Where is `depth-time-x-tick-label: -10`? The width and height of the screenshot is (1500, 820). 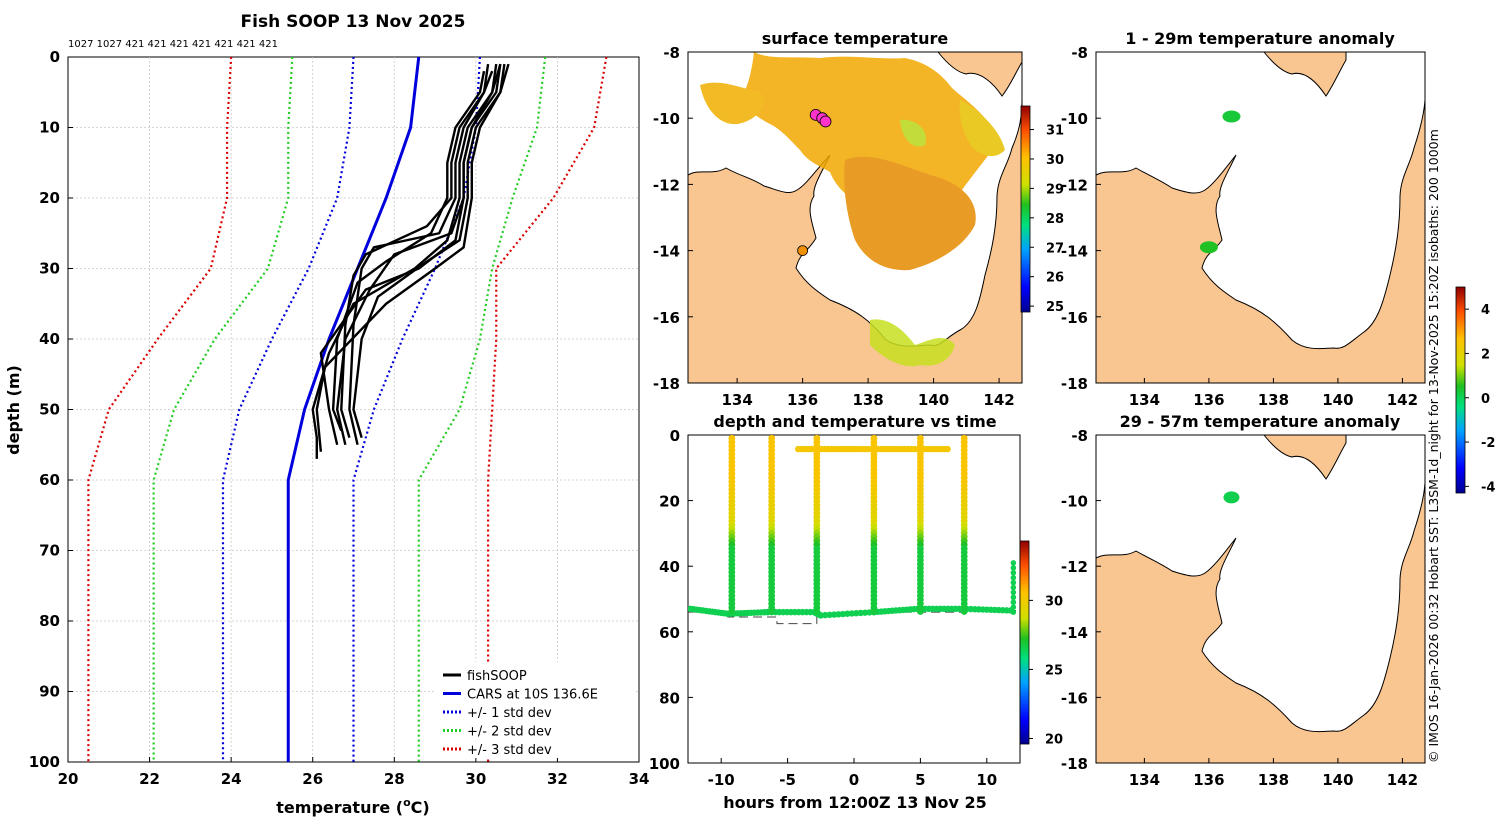
depth-time-x-tick-label: -10 is located at coordinates (721, 780).